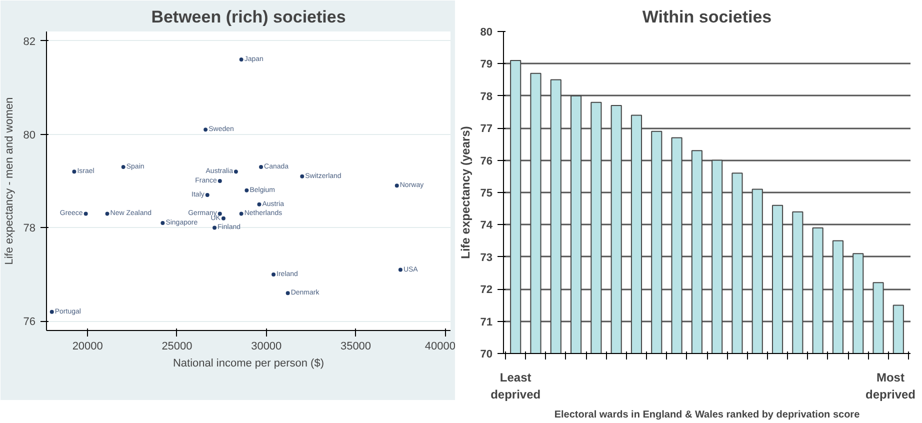 Image resolution: width=922 pixels, height=423 pixels. Describe the element at coordinates (248, 364) in the screenshot. I see `x-axis-title: National income per person ($)` at that location.